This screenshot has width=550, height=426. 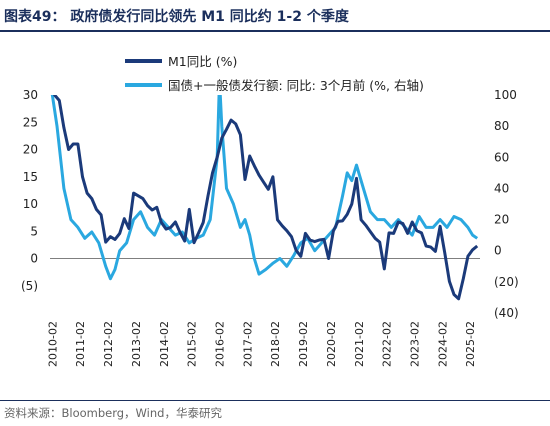 I want to click on left-axis-tick-label: 10, so click(x=30, y=204).